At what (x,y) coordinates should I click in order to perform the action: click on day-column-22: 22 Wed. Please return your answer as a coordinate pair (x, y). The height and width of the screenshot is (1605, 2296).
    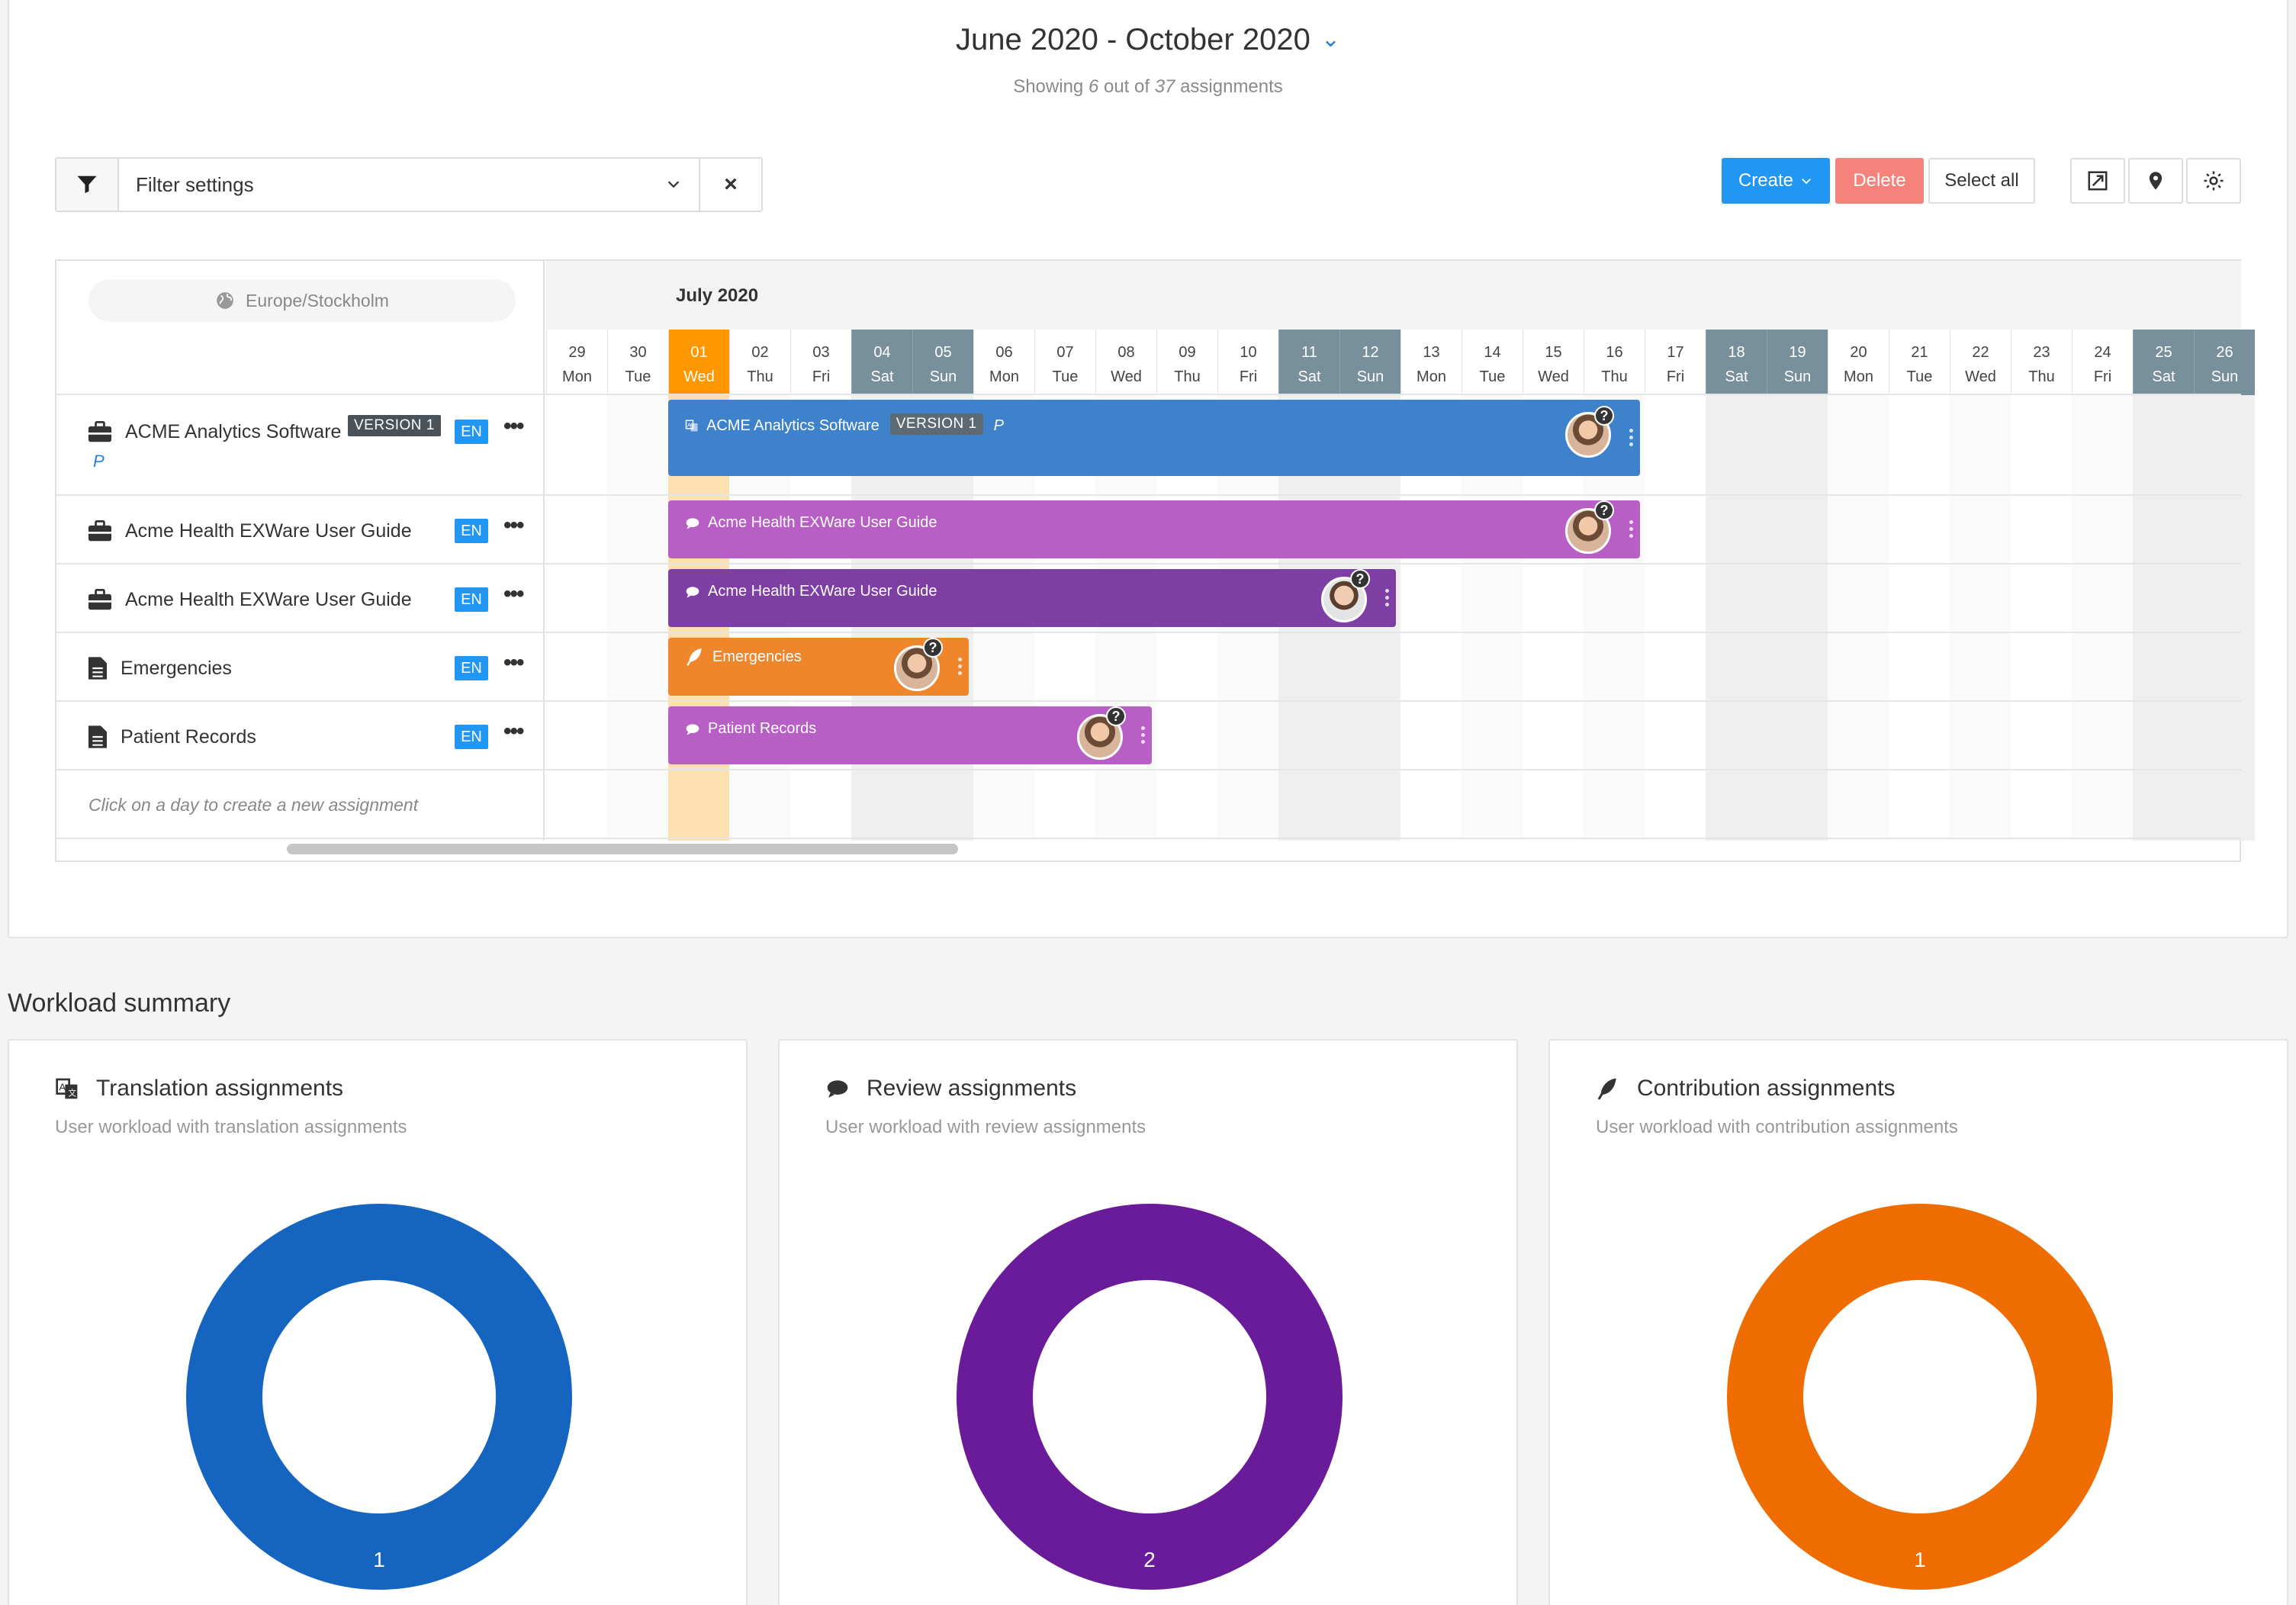
    Looking at the image, I should click on (1980, 585).